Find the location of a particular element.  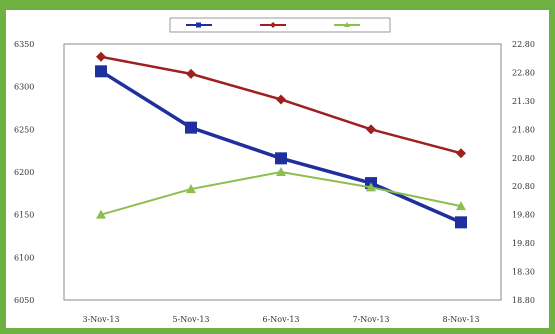

y-left-tick-label: 6200 is located at coordinates (24, 172).